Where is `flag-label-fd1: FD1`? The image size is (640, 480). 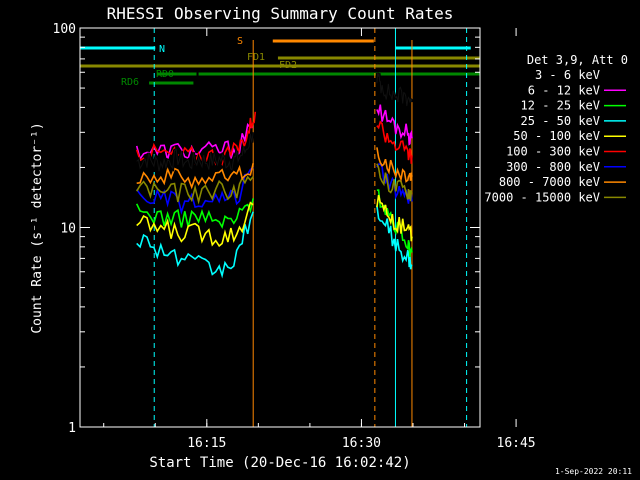
flag-label-fd1: FD1 is located at coordinates (256, 57).